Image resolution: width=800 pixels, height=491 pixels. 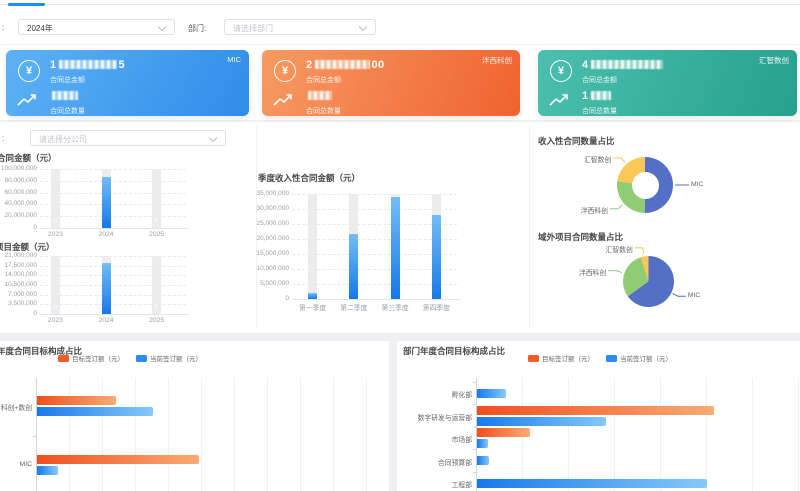 I want to click on y-tick-label: 14,000,000, so click(x=20, y=275).